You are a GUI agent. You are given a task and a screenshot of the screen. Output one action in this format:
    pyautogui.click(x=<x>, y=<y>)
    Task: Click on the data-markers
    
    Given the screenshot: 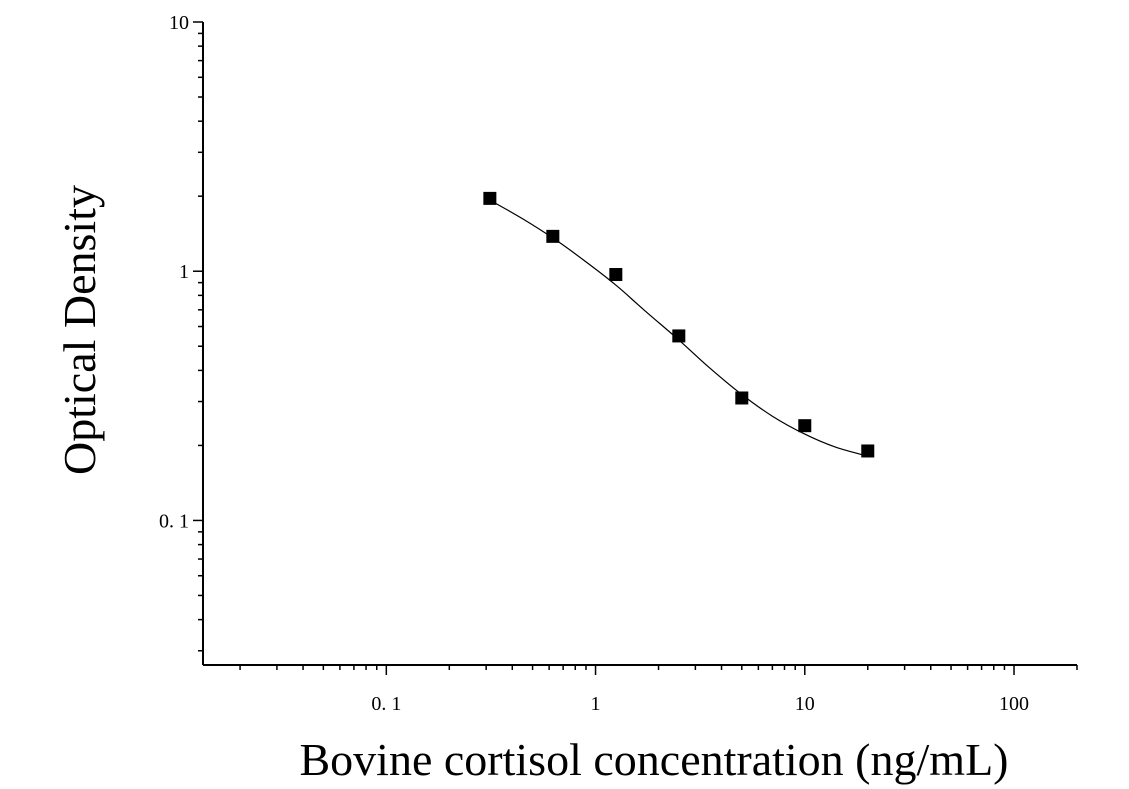 What is the action you would take?
    pyautogui.click(x=679, y=324)
    